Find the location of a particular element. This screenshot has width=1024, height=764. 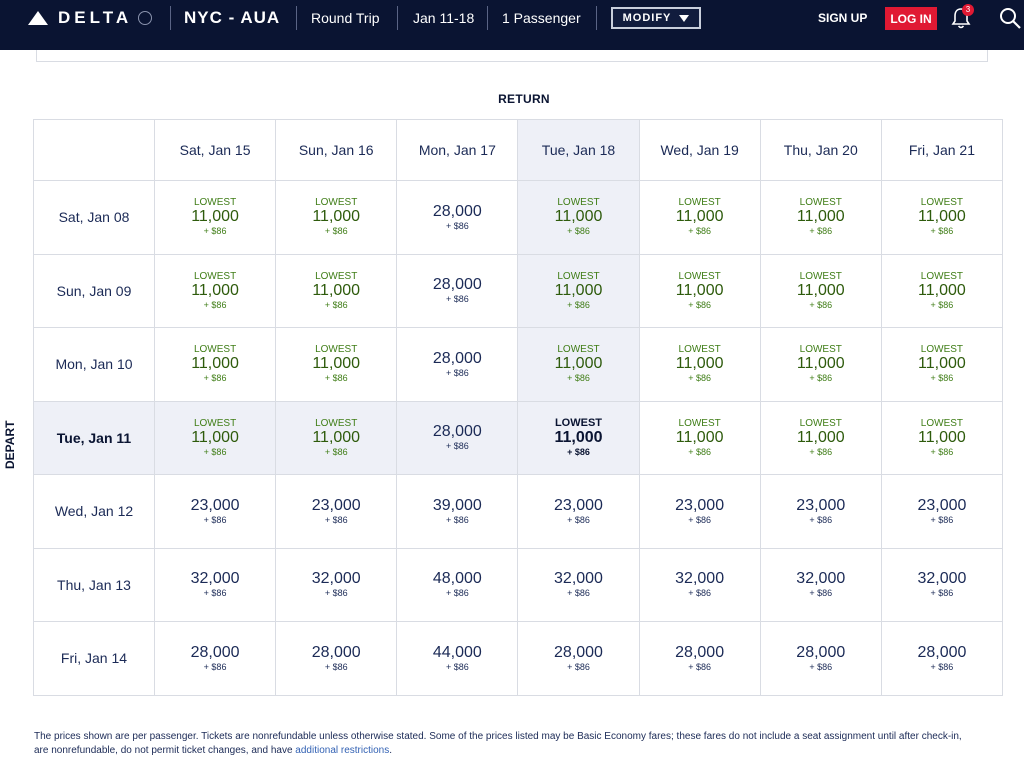

fare-cell-selected: LOWEST 11,000 + $86 is located at coordinates (578, 437).